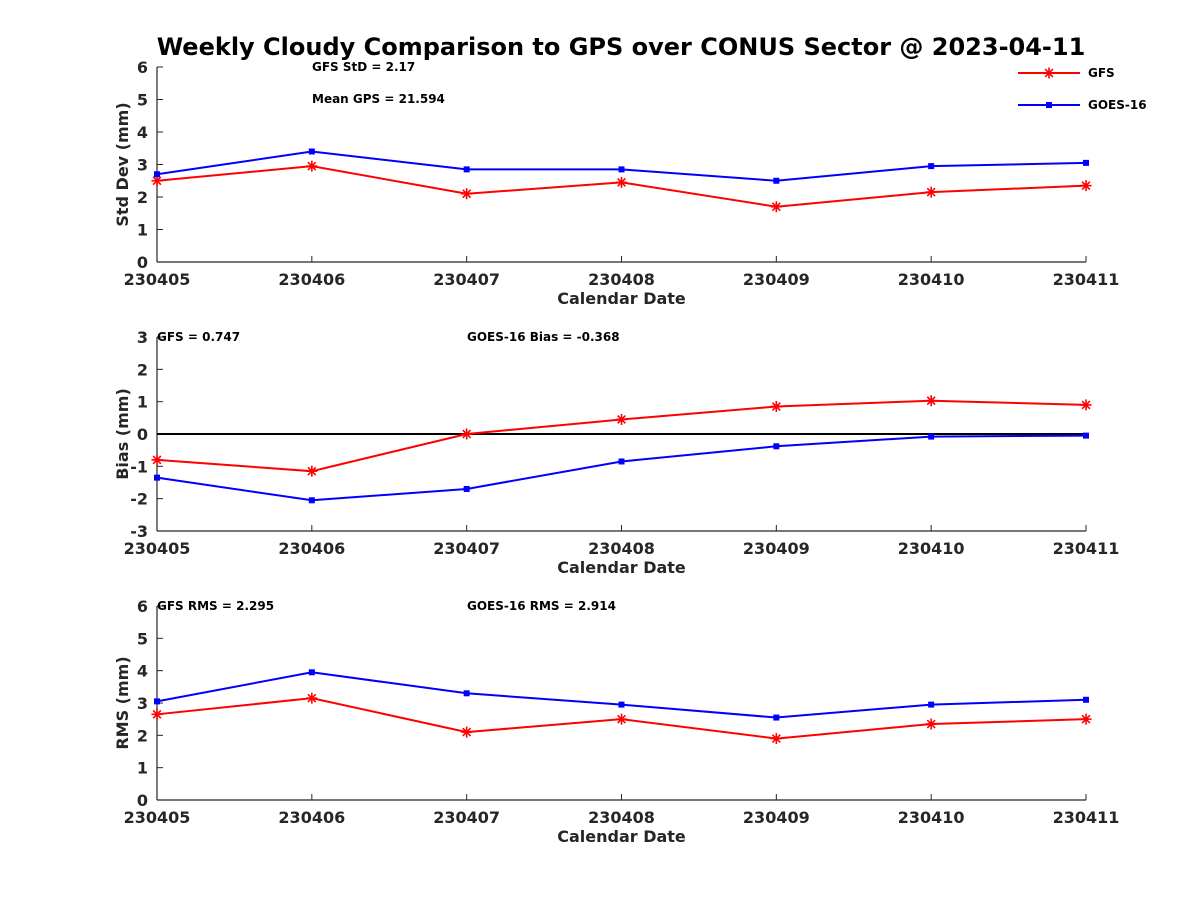 This screenshot has height=900, width=1200. What do you see at coordinates (139, 466) in the screenshot?
I see `y-tick-label: -1` at bounding box center [139, 466].